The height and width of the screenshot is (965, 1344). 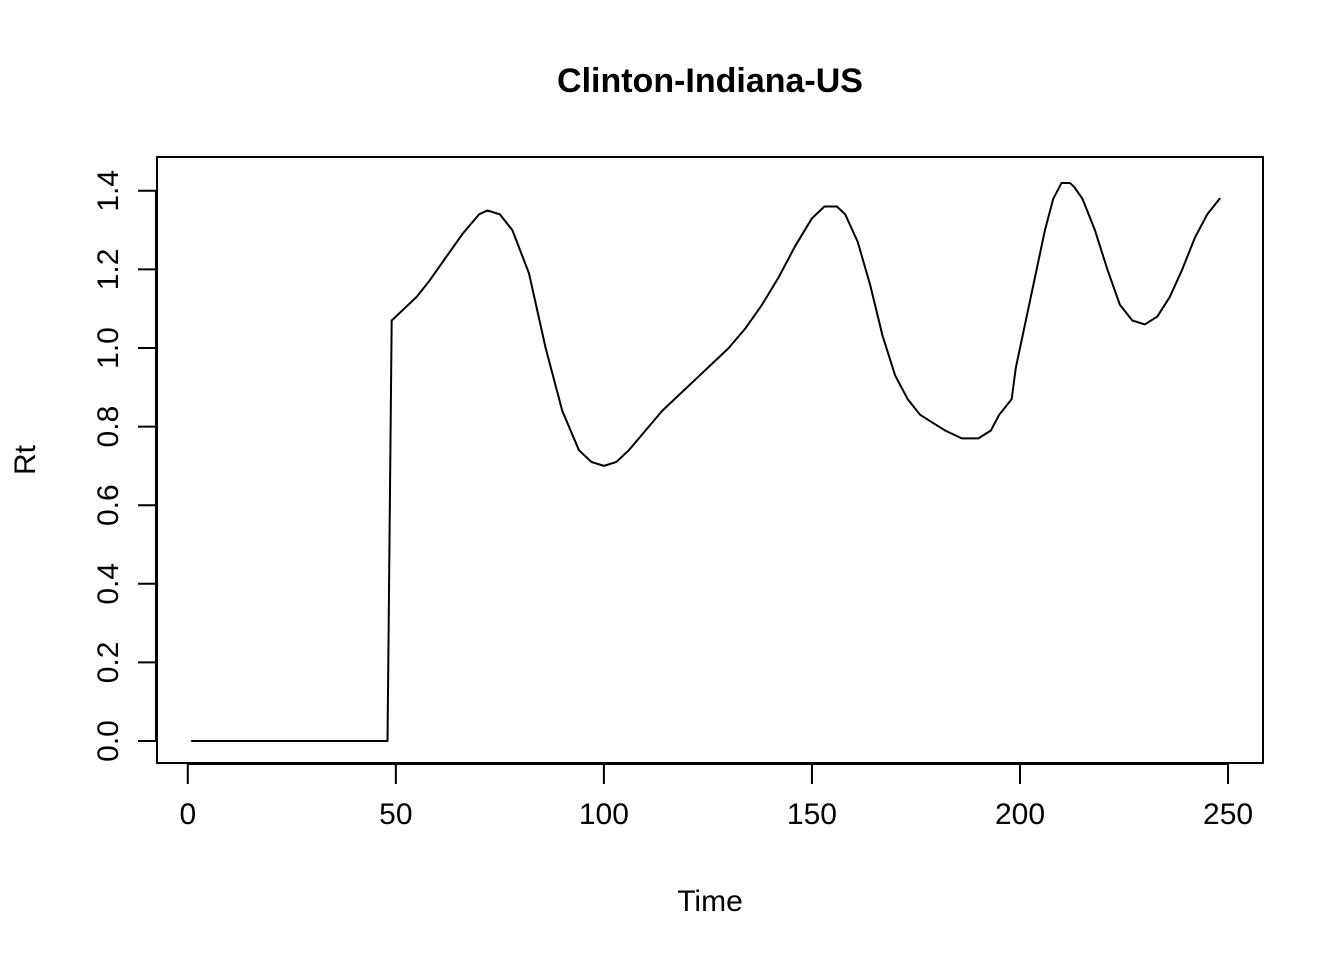 What do you see at coordinates (108, 505) in the screenshot?
I see `y-tick-label: 0.6` at bounding box center [108, 505].